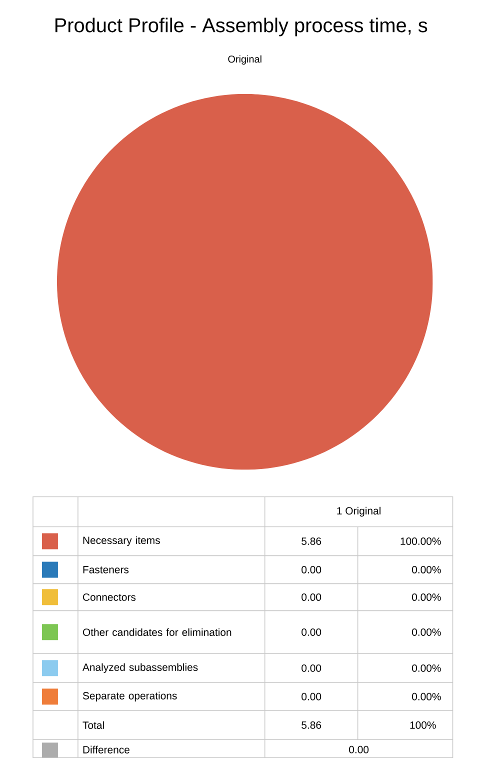  What do you see at coordinates (121, 541) in the screenshot?
I see `slice-label: Necessary items` at bounding box center [121, 541].